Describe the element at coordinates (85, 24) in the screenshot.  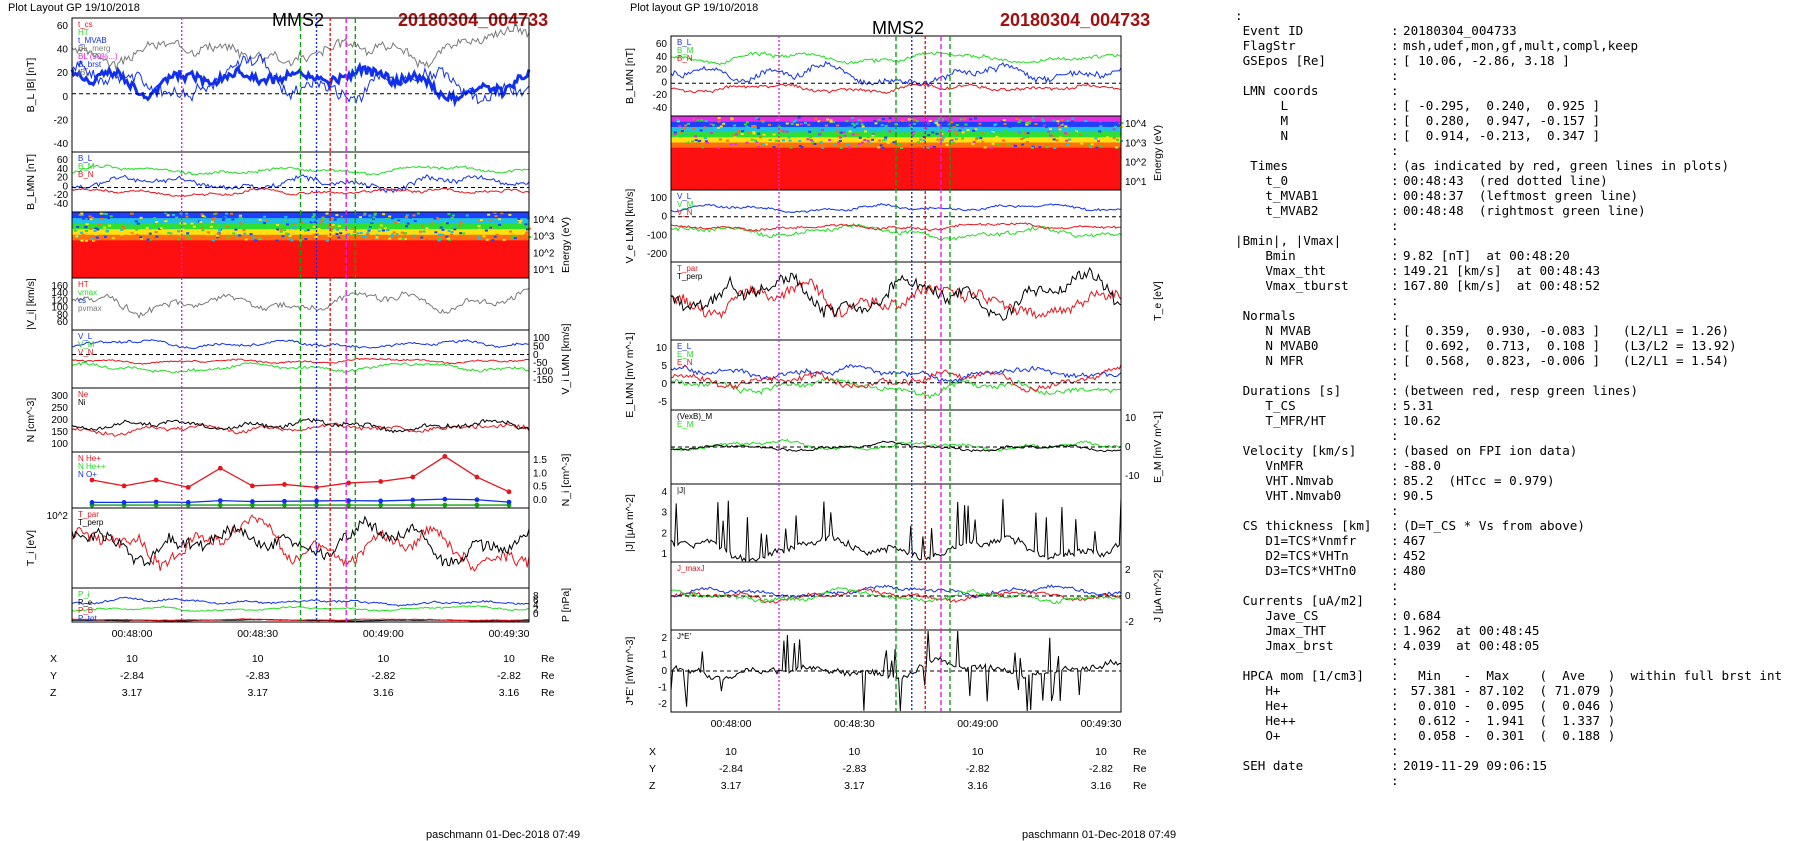
I see `legend-entry: t_cs` at that location.